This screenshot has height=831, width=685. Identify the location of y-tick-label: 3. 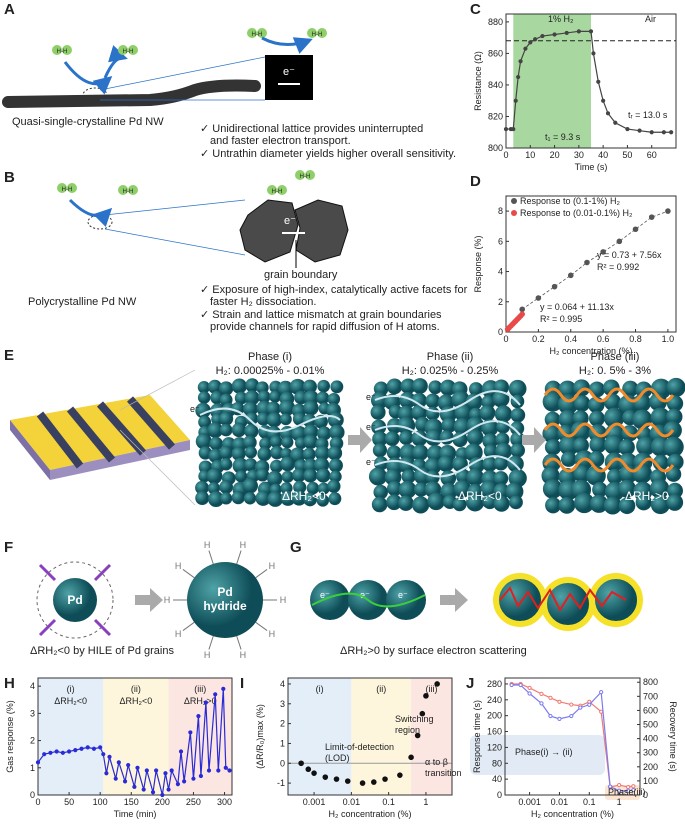
(282, 704).